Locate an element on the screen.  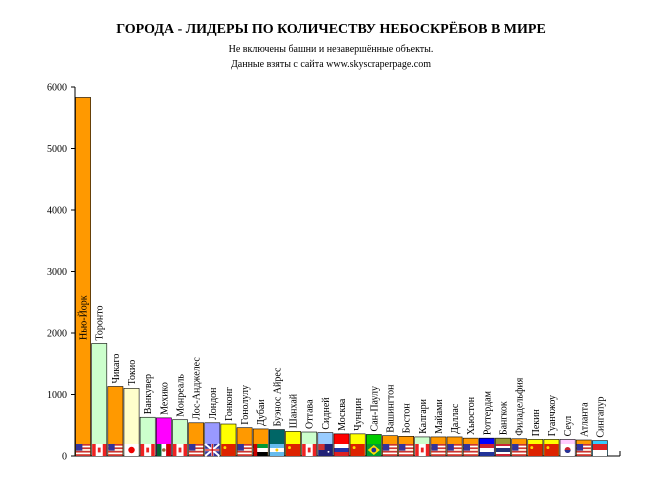
flag-argentina-icon is located at coordinates (276, 450).